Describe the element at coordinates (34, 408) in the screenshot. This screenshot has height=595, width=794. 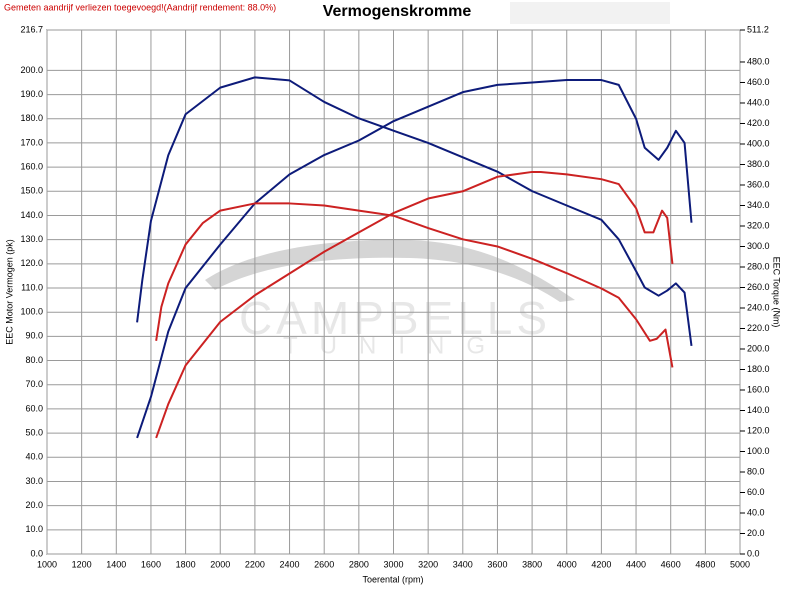
I see `y-tick-label: 60.0` at that location.